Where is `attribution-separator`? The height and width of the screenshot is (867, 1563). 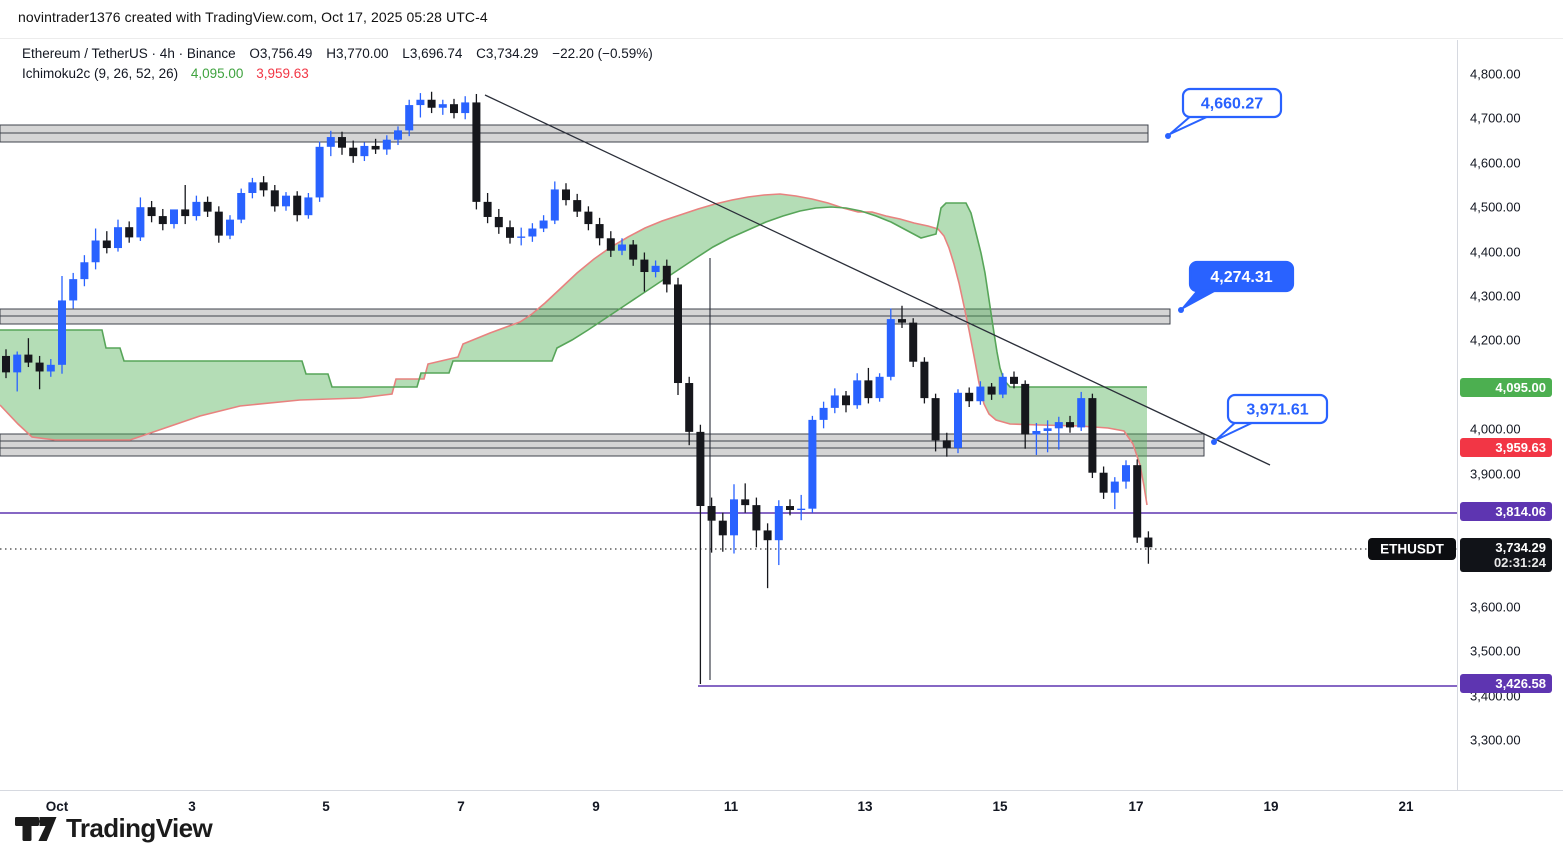
attribution-separator is located at coordinates (781, 38).